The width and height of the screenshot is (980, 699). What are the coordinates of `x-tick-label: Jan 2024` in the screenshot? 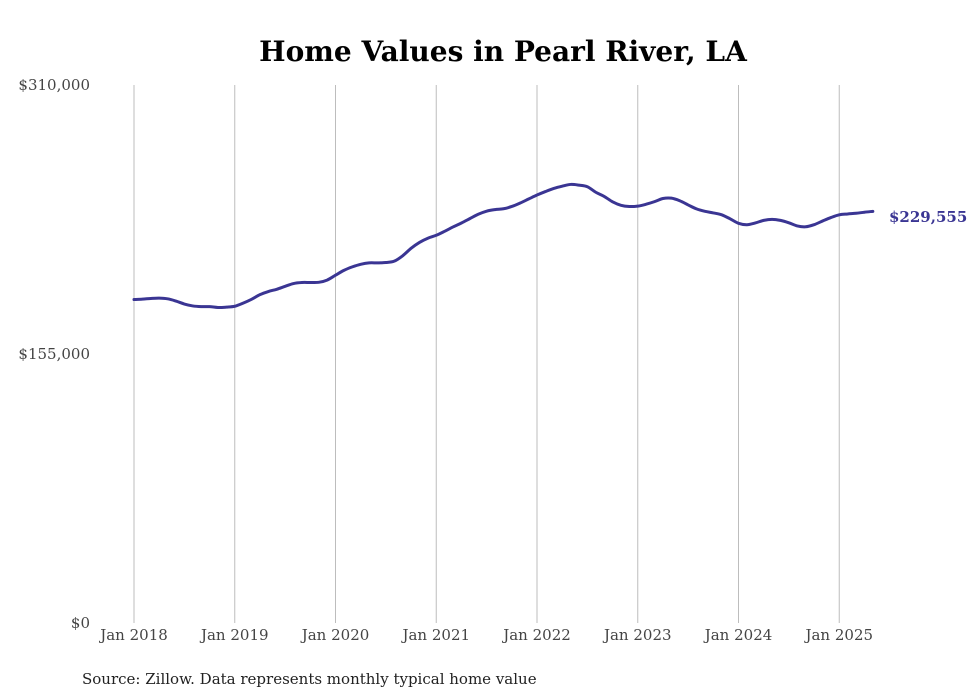 It's located at (738, 635).